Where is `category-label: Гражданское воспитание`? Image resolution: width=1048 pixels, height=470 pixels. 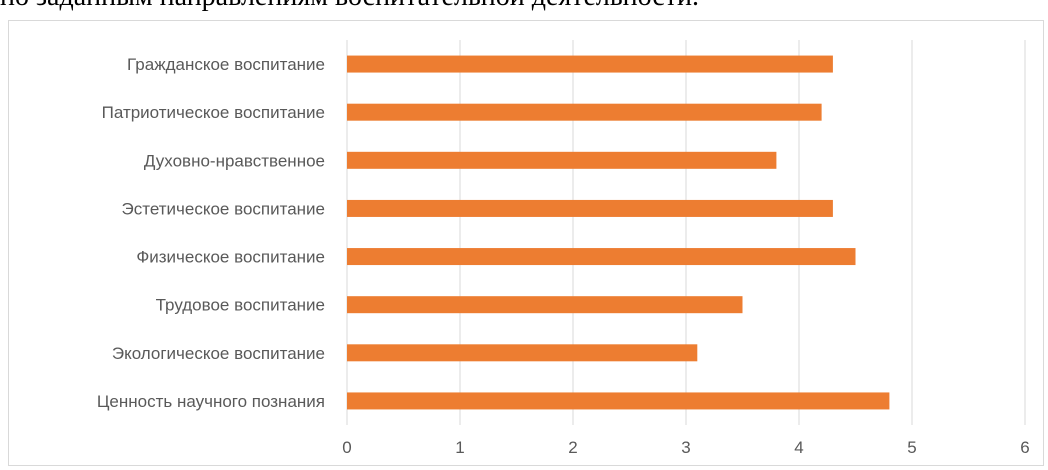
category-label: Гражданское воспитание is located at coordinates (226, 64).